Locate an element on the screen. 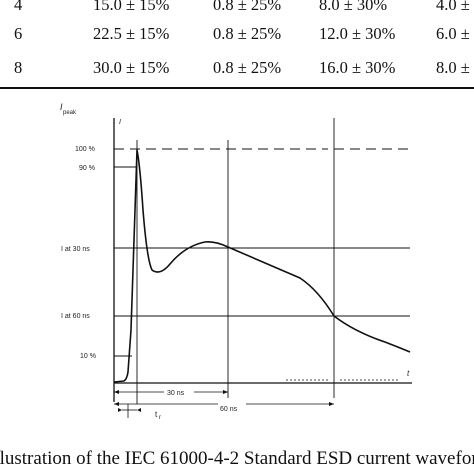  tick-label-i60: I at 60 ns is located at coordinates (75, 316).